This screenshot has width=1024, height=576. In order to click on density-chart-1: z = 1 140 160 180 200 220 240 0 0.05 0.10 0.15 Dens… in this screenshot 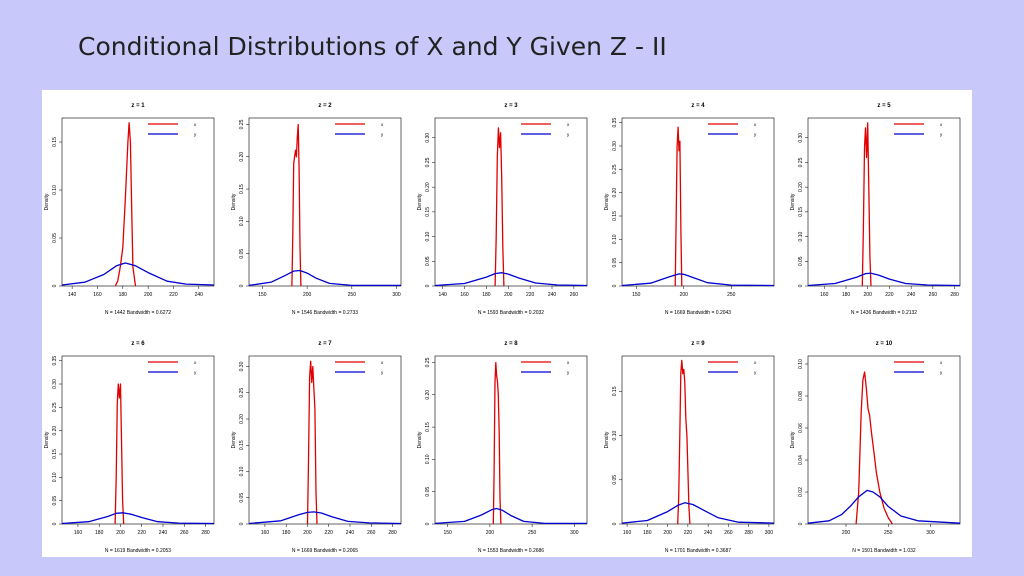, I will do `click(129, 209)`.